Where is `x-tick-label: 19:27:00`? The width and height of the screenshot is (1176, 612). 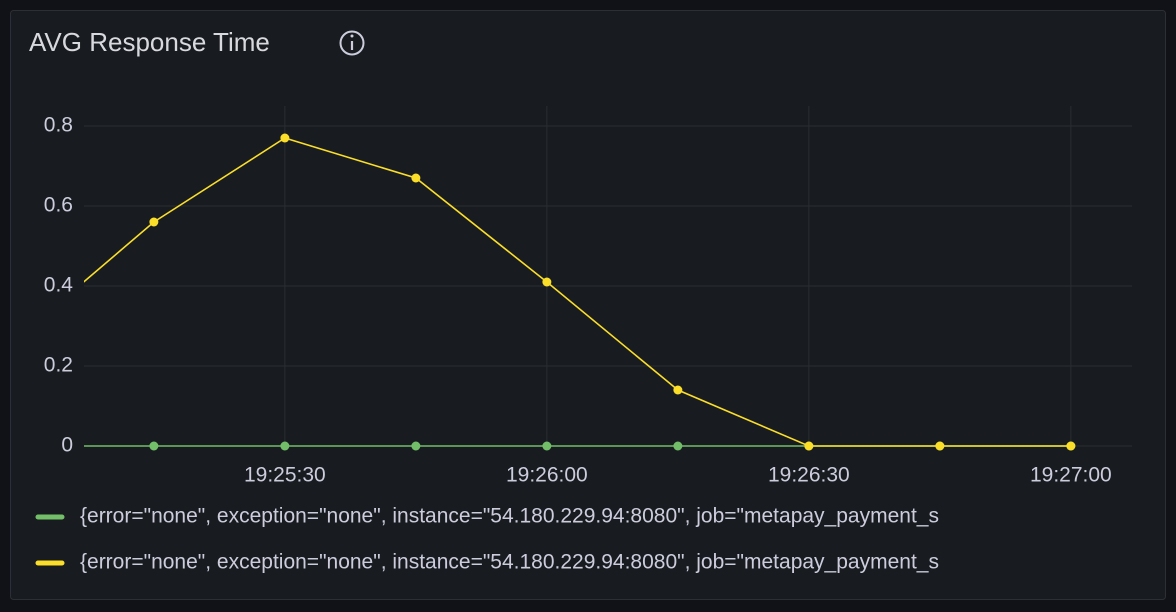
x-tick-label: 19:27:00 is located at coordinates (1071, 475).